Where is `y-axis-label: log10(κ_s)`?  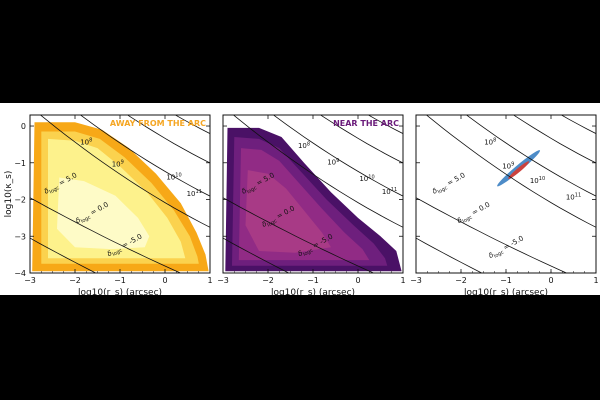 y-axis-label: log10(κ_s) is located at coordinates (9, 194).